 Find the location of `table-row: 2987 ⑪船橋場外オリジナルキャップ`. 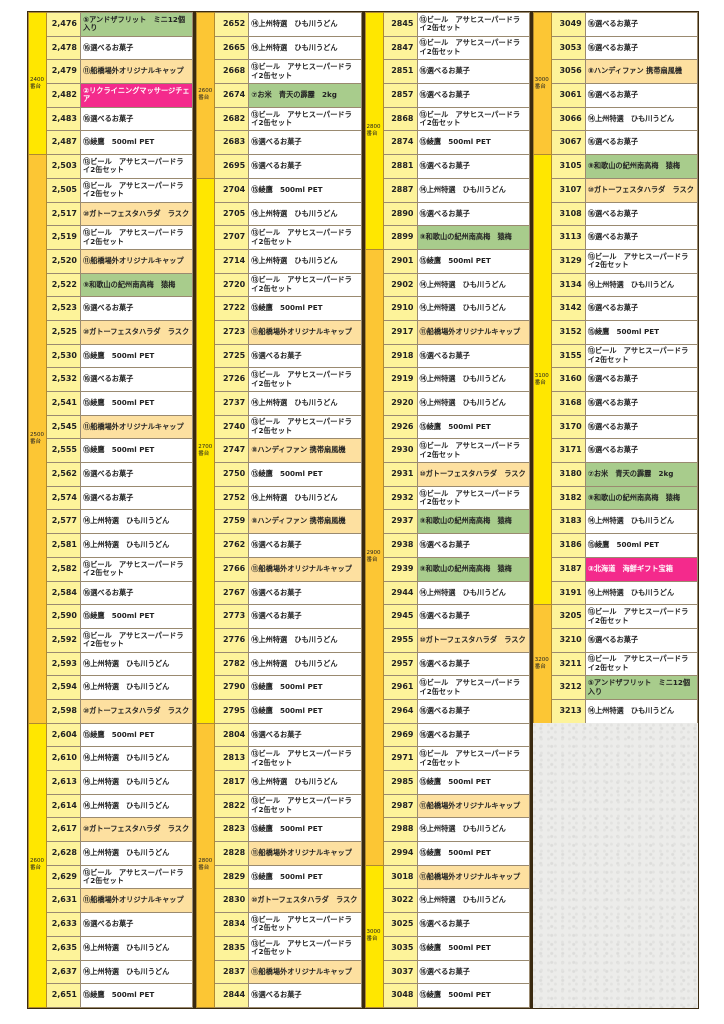

table-row: 2987 ⑪船橋場外オリジナルキャップ is located at coordinates (447, 806).